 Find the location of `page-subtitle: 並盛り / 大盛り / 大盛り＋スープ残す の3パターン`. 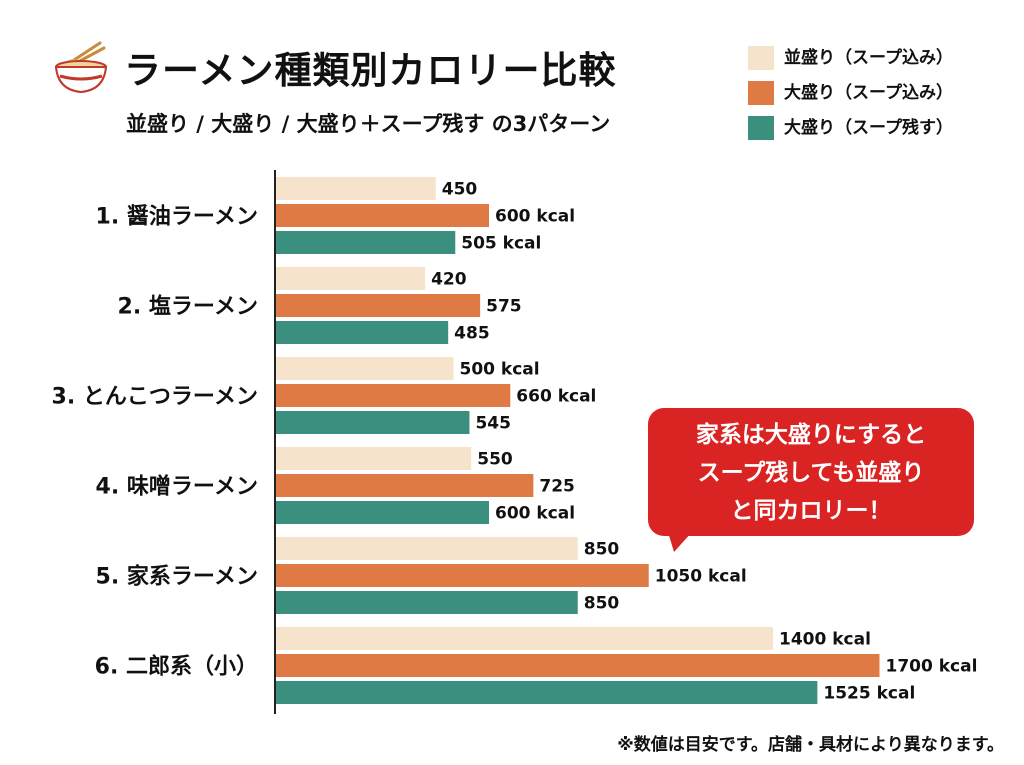

page-subtitle: 並盛り / 大盛り / 大盛り＋スープ残す の3パターン is located at coordinates (368, 124).